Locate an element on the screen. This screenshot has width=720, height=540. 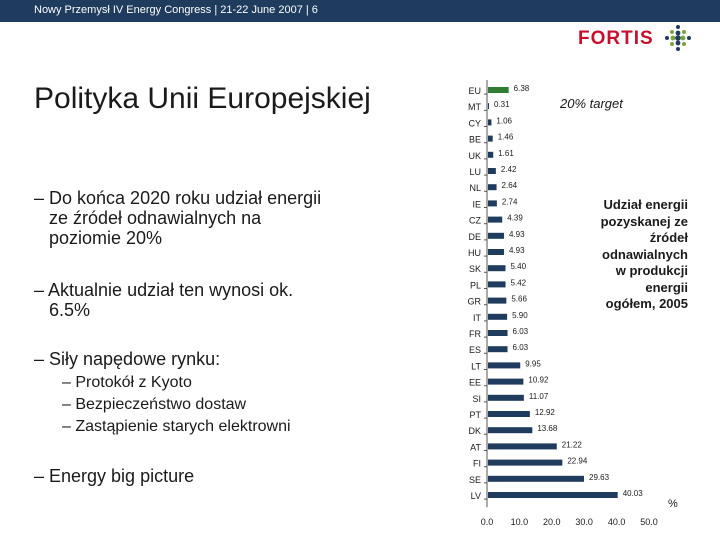
sub-bullet-security: – Bezpieczeństwo dostaw is located at coordinates (154, 404).